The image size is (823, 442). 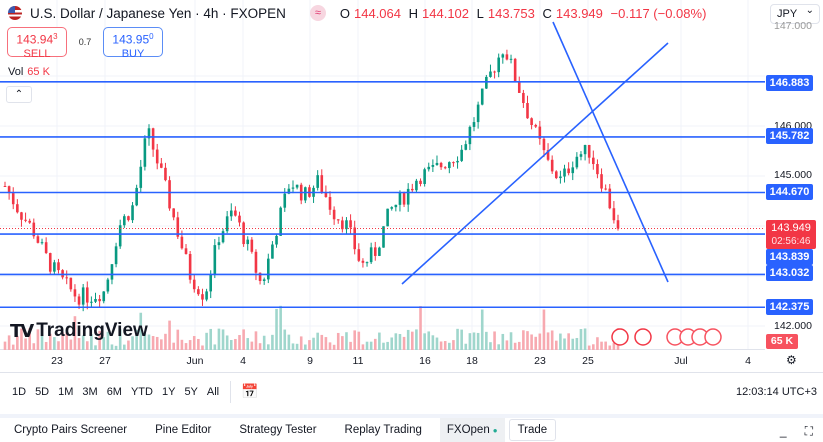 What do you see at coordinates (789, 257) in the screenshot?
I see `level-label: 143.839` at bounding box center [789, 257].